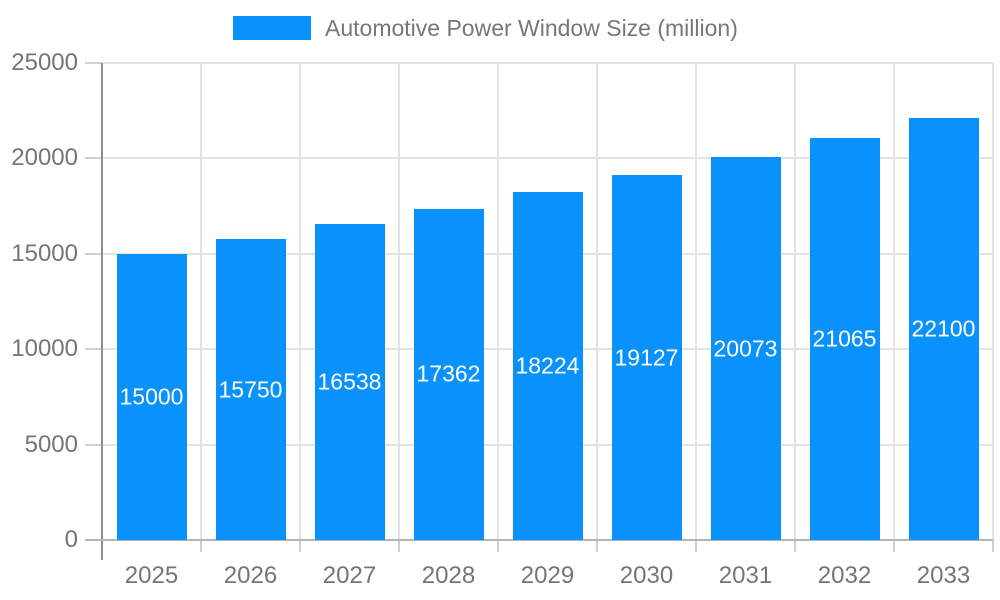 The width and height of the screenshot is (1000, 600). I want to click on x-tick-label: 2029, so click(547, 575).